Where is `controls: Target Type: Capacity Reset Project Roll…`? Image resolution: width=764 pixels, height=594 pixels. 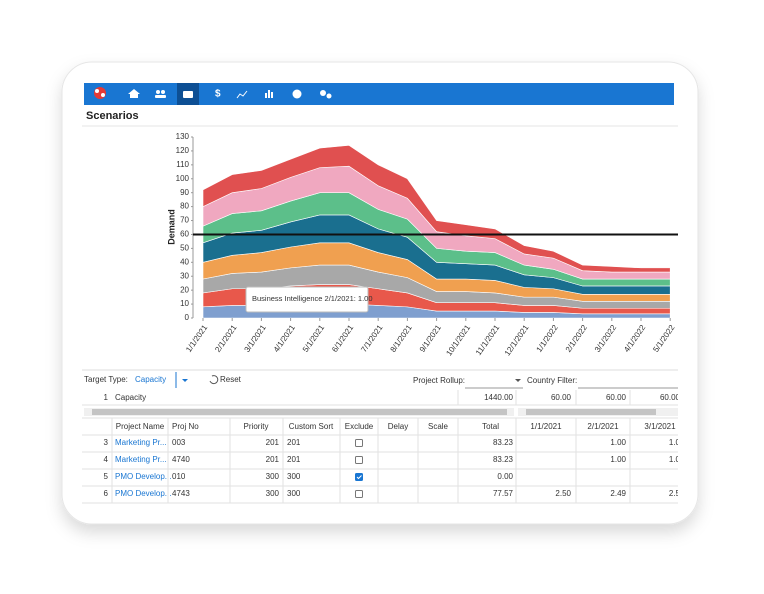
controls: Target Type: Capacity Reset Project Roll… is located at coordinates (380, 379).